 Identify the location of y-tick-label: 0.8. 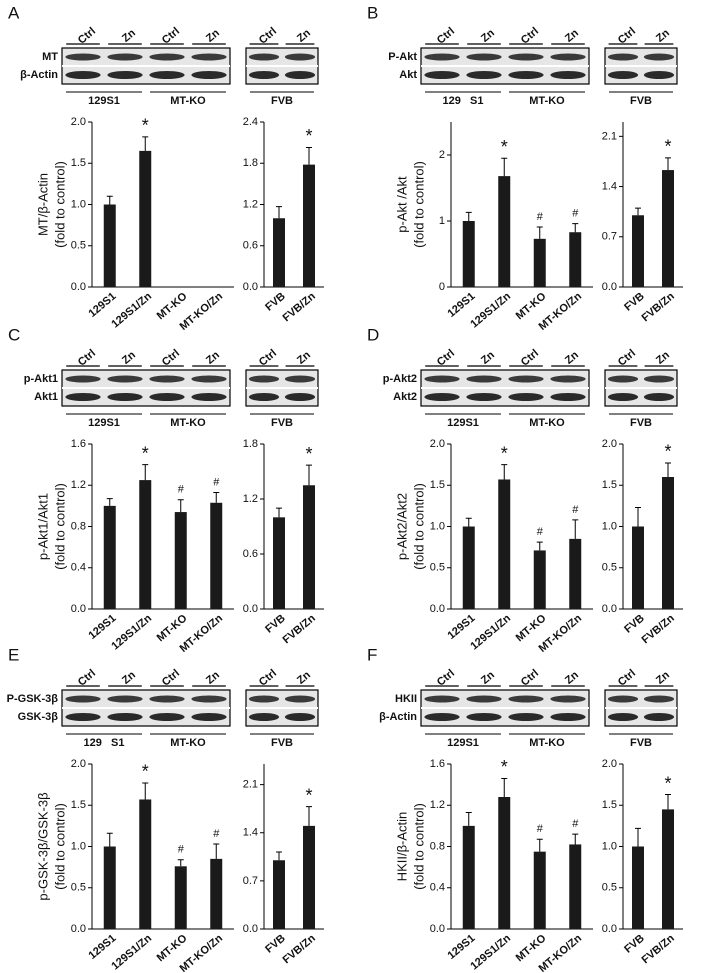
(437, 846).